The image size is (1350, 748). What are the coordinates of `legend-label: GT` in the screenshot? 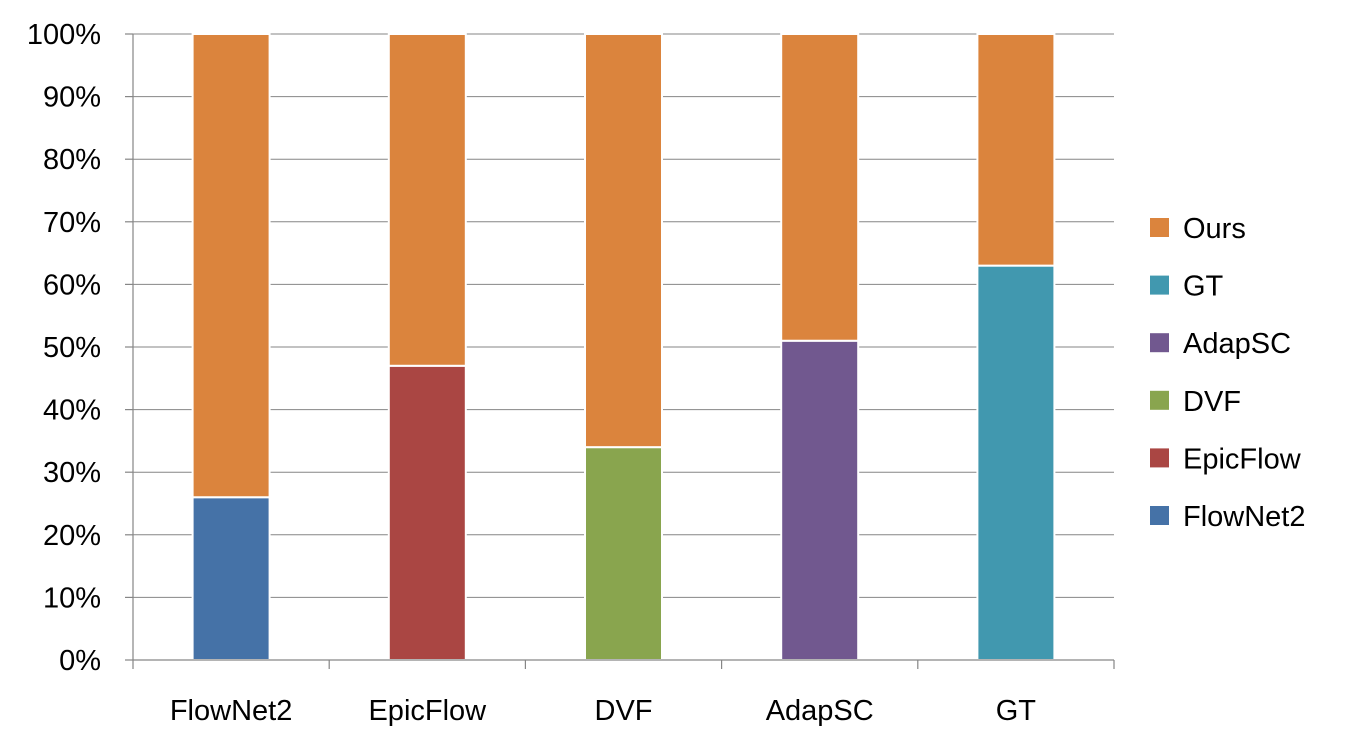 It's located at (1203, 287).